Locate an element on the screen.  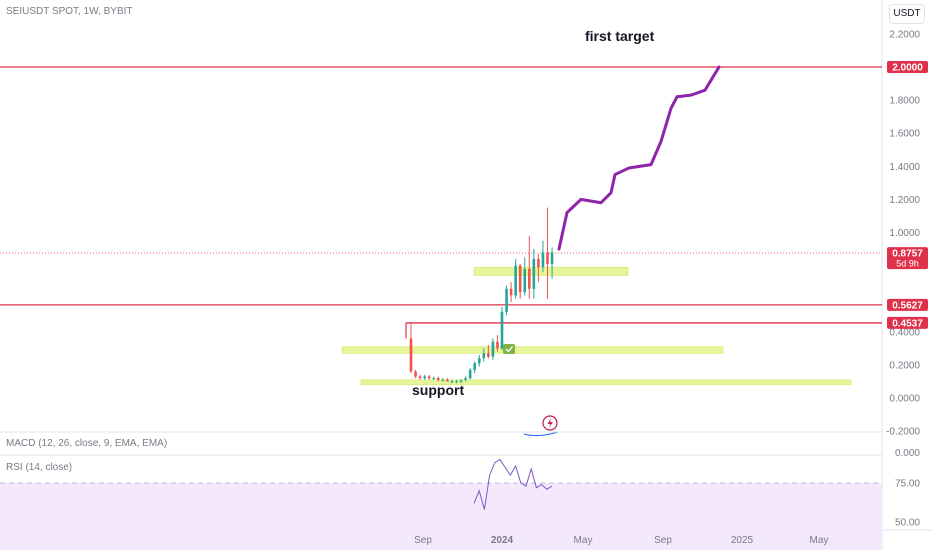
rsi-band is located at coordinates (441, 516).